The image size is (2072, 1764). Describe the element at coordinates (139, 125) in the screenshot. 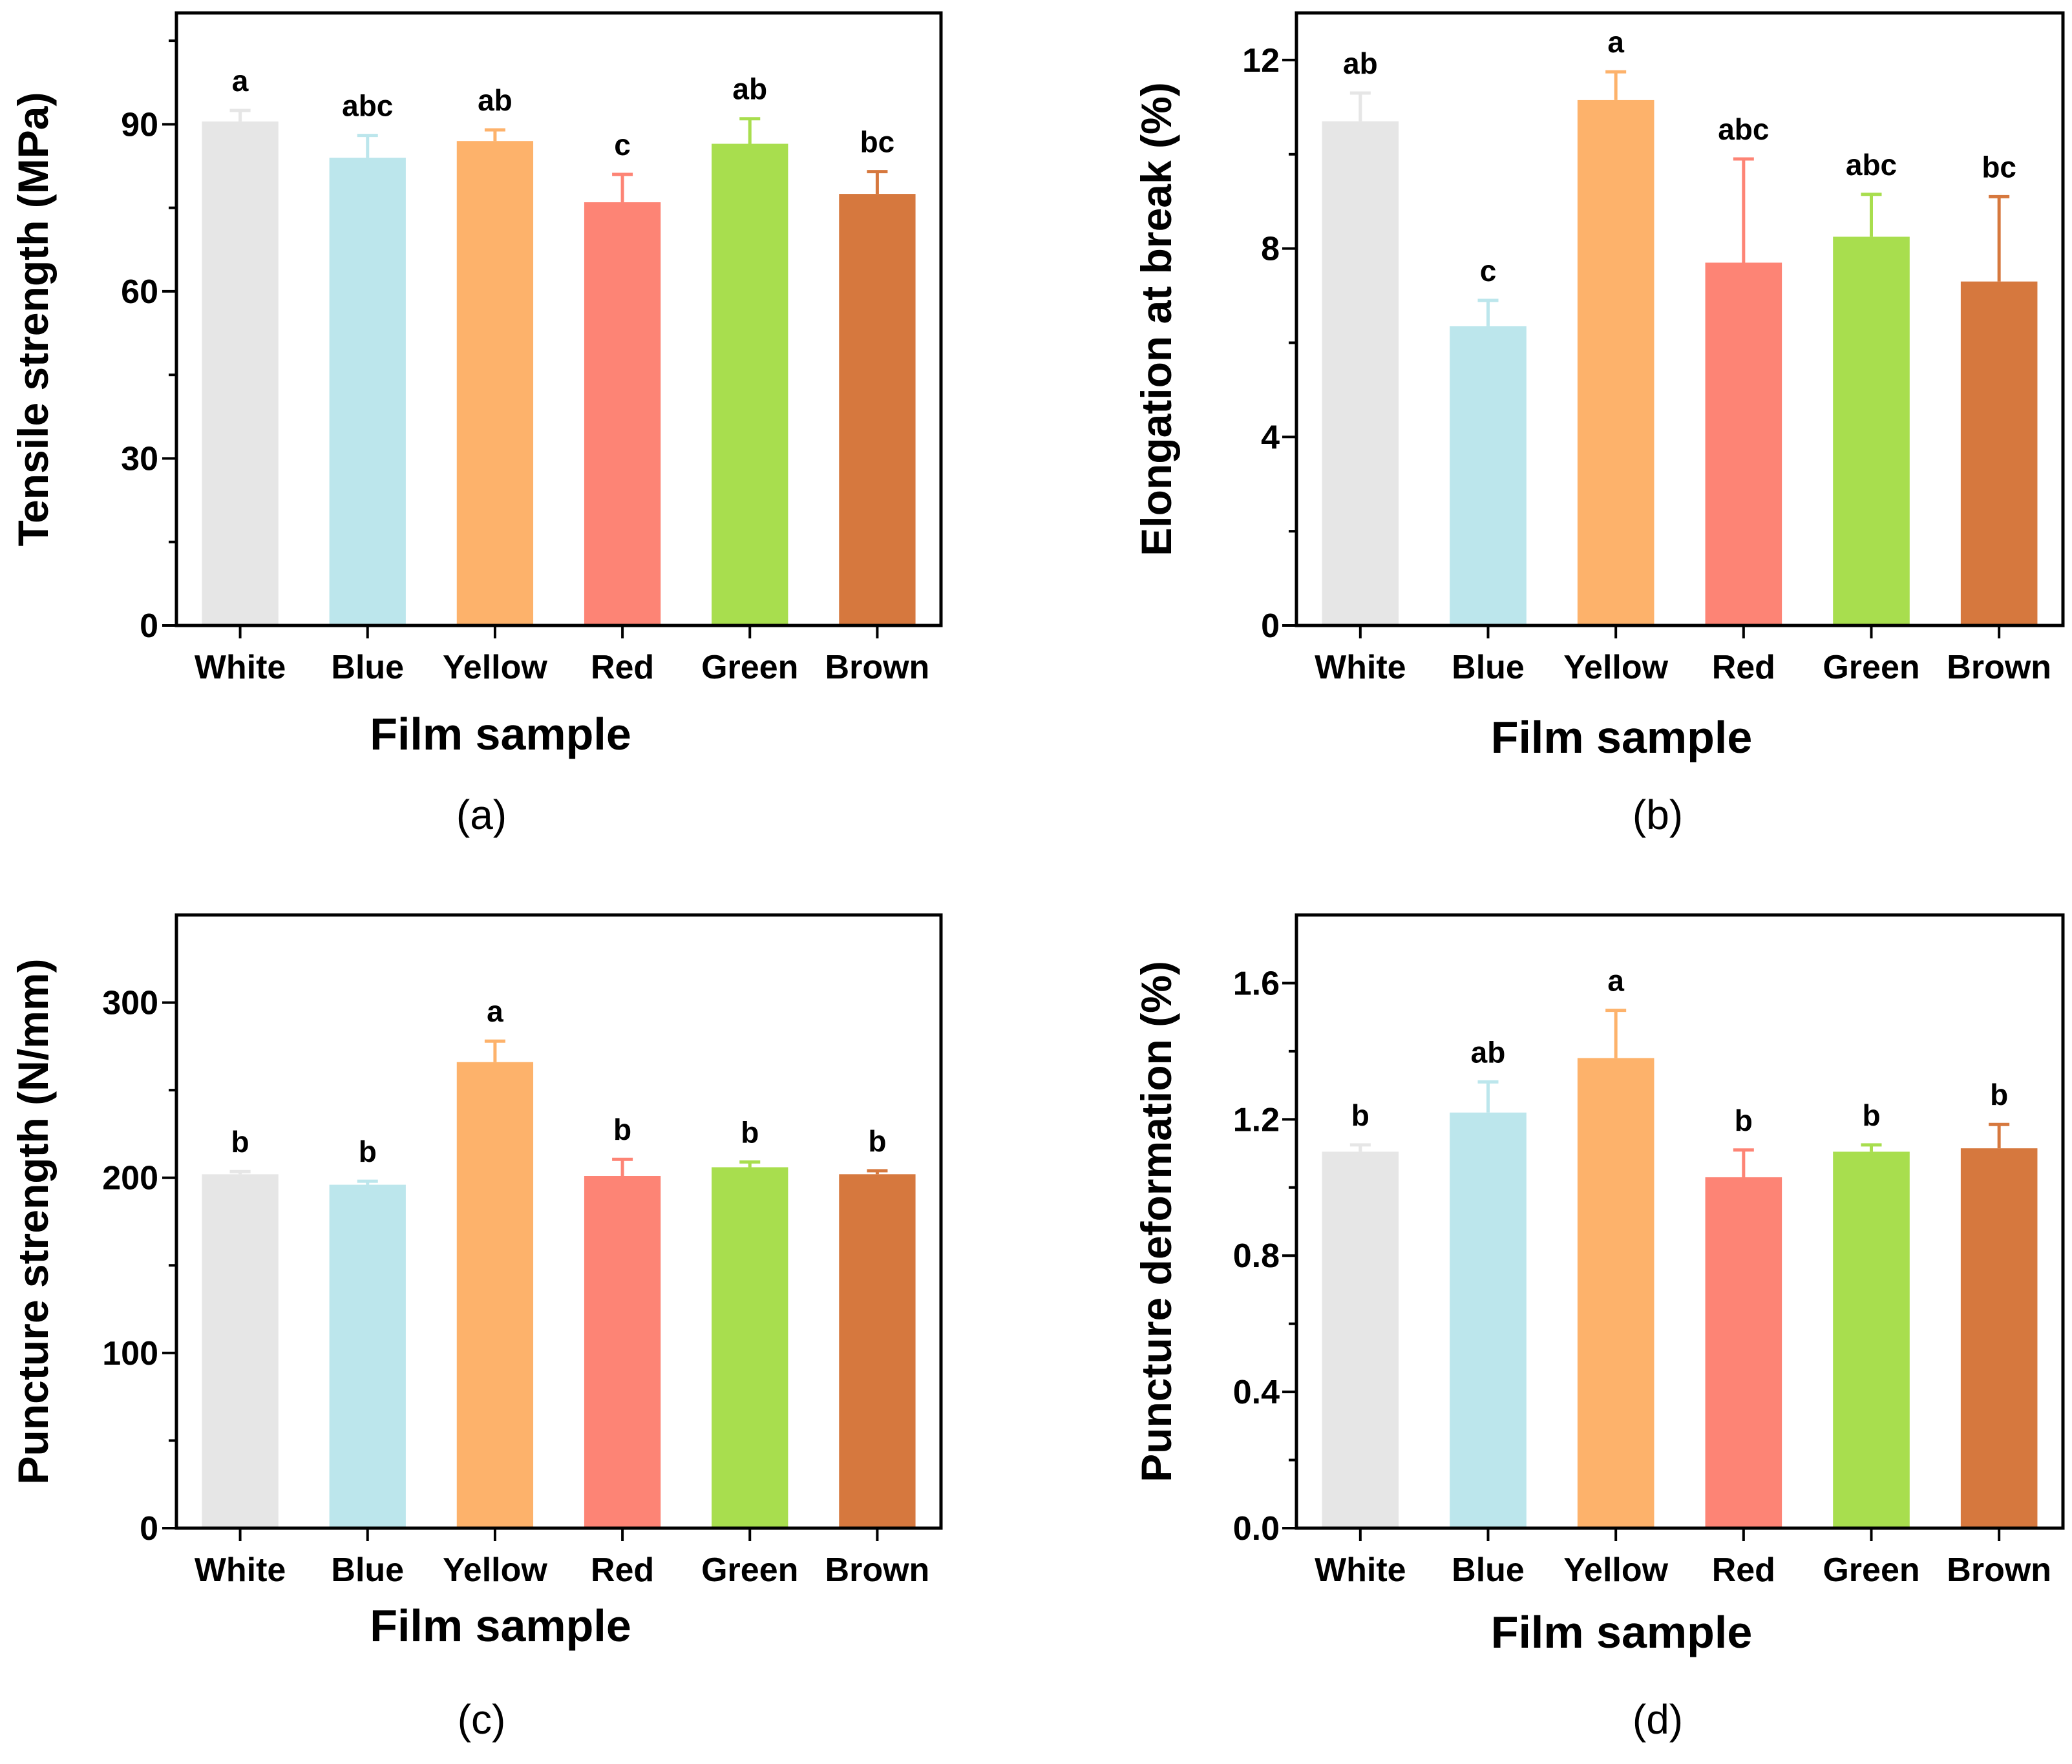

I see `y-tick-label: 90` at that location.